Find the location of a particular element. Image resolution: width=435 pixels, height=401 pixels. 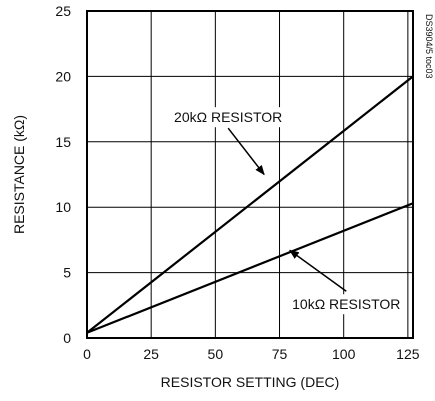

x-tick-label: 125 is located at coordinates (408, 354).